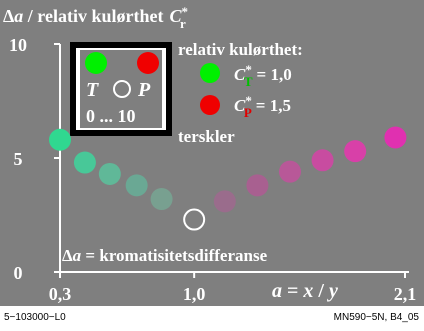 Image resolution: width=424 pixels, height=331 pixels. Describe the element at coordinates (174, 255) in the screenshot. I see `annotation-text: = kromatisitetsdifferanse` at that location.